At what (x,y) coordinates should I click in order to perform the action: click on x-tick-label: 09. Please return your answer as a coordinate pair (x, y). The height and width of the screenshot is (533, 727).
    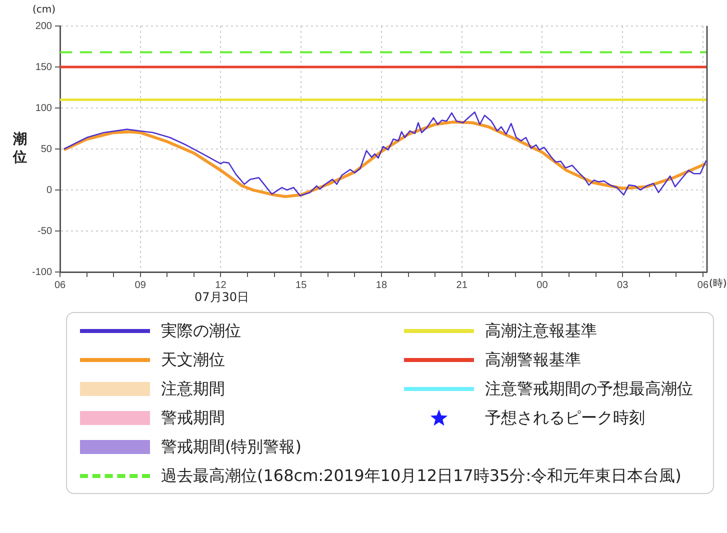
    Looking at the image, I should click on (140, 285).